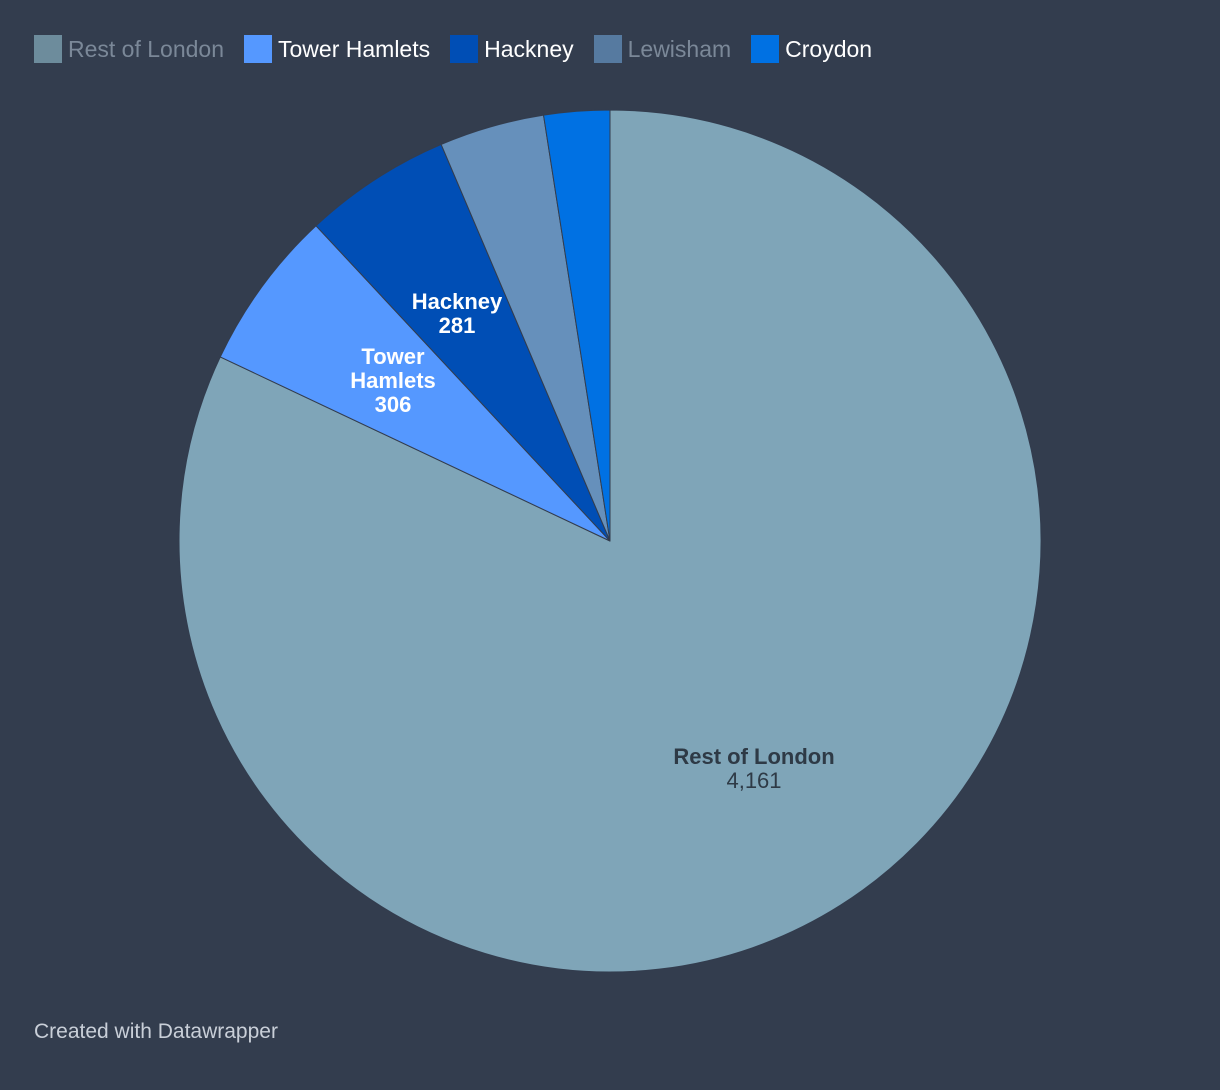  I want to click on legend-item-rest-of-london: Rest of London, so click(129, 49).